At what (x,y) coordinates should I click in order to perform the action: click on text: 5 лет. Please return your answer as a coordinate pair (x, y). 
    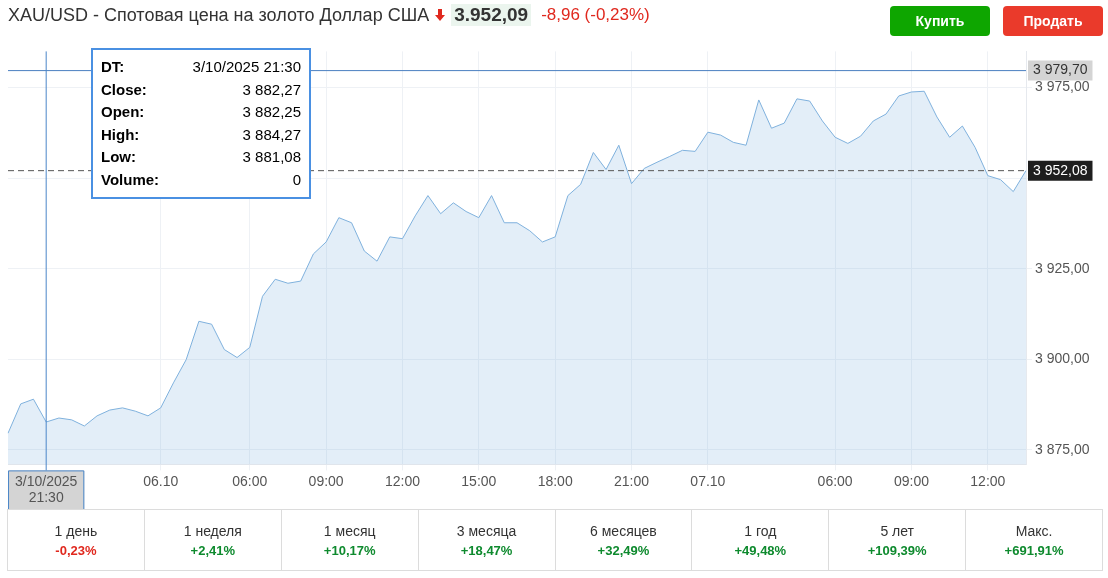
    Looking at the image, I should click on (897, 530).